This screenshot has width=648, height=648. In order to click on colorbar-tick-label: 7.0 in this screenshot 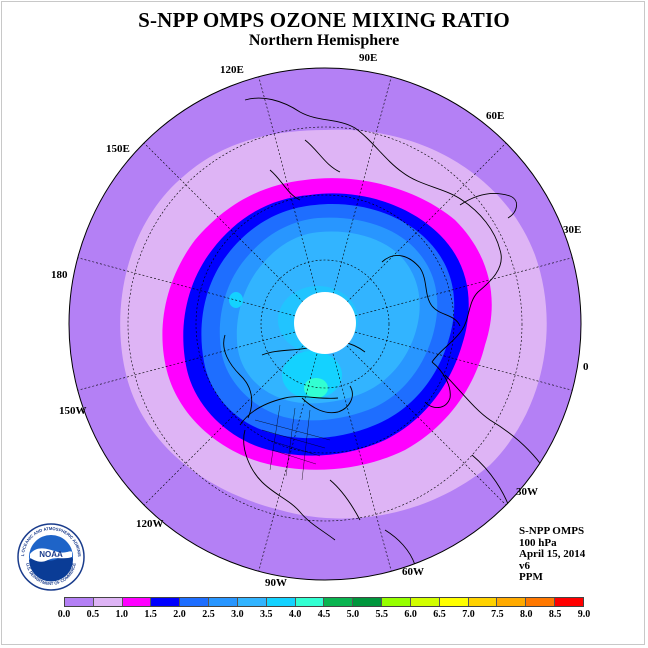, I will do `click(468, 614)`.